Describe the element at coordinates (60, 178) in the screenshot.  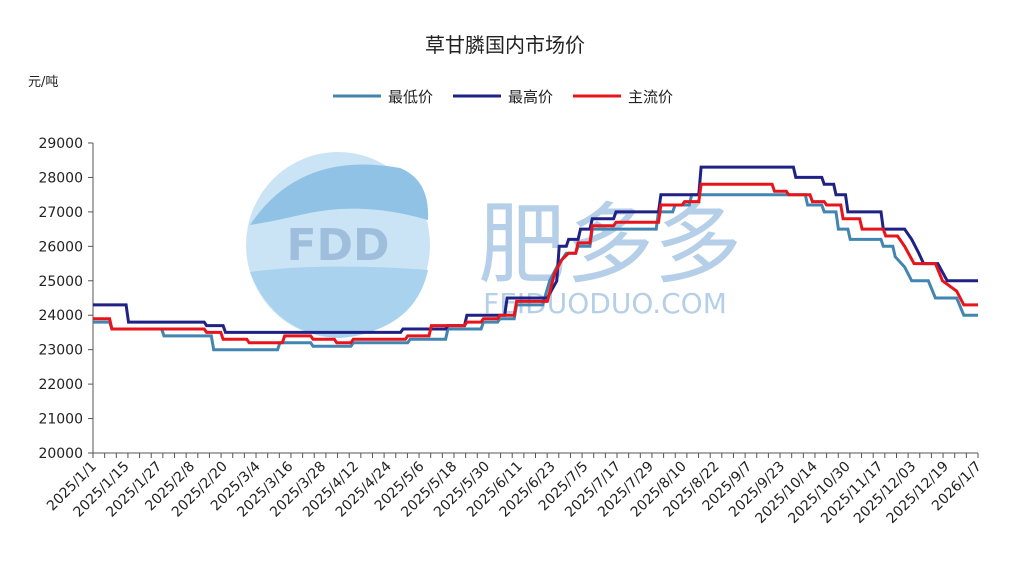
I see `y-tick-label: 28000` at that location.